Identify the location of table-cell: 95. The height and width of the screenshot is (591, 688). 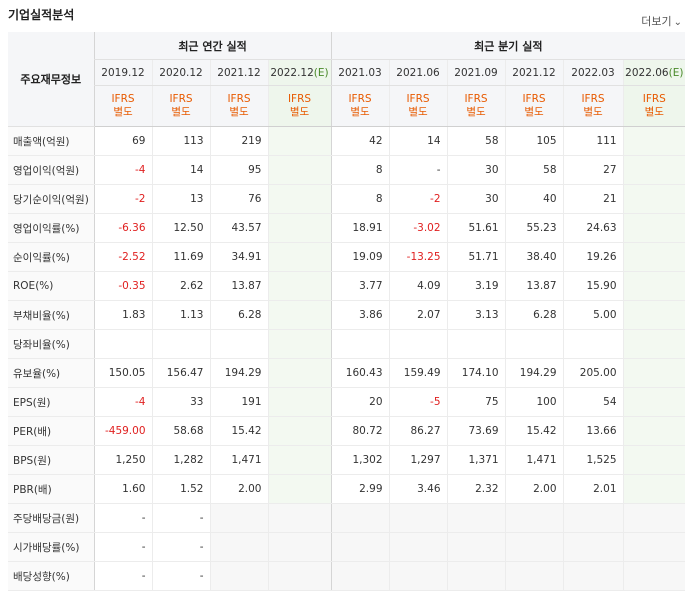
(238, 170).